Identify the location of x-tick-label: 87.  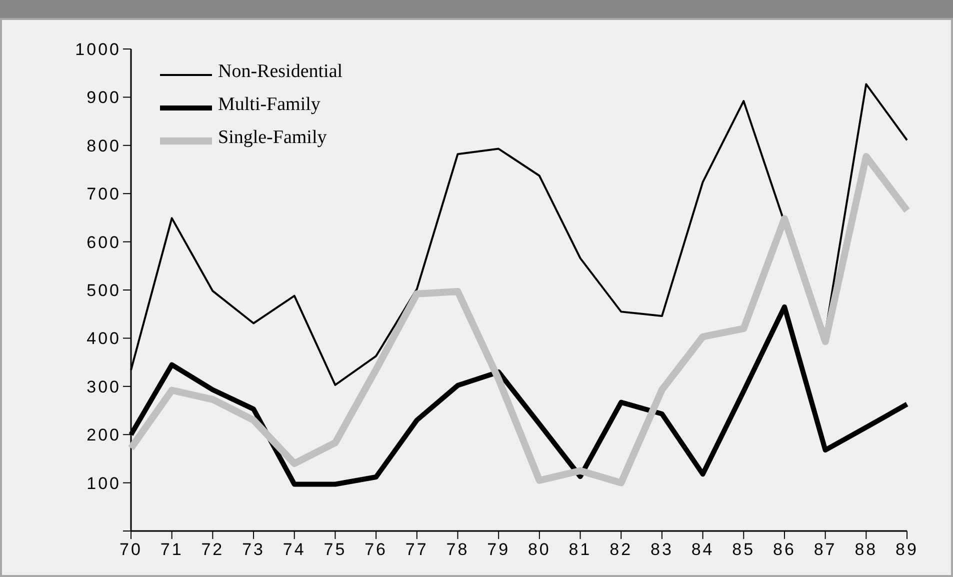
(825, 549).